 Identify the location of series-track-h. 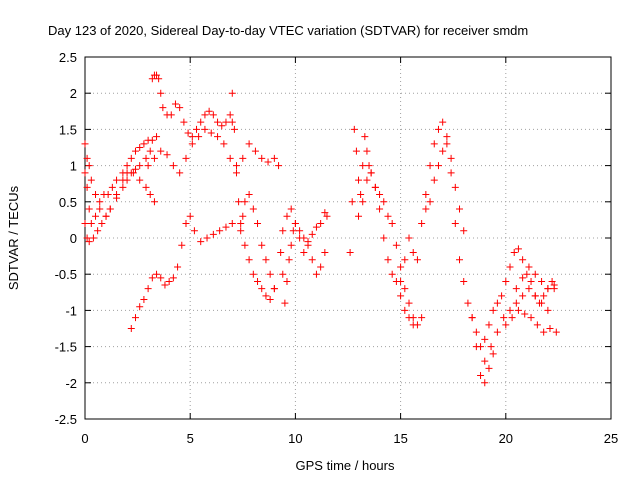
(257, 265).